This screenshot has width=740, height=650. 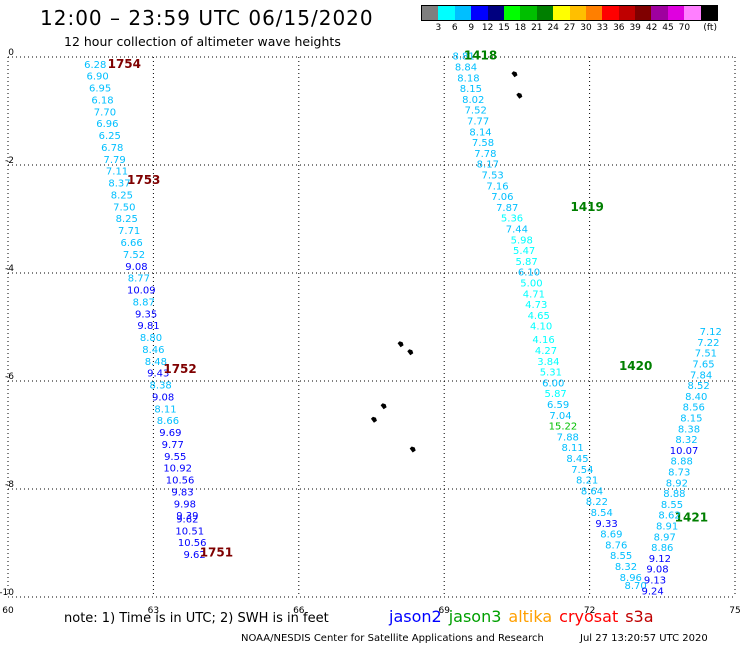 I want to click on x-tick-label: 72, so click(x=589, y=611).